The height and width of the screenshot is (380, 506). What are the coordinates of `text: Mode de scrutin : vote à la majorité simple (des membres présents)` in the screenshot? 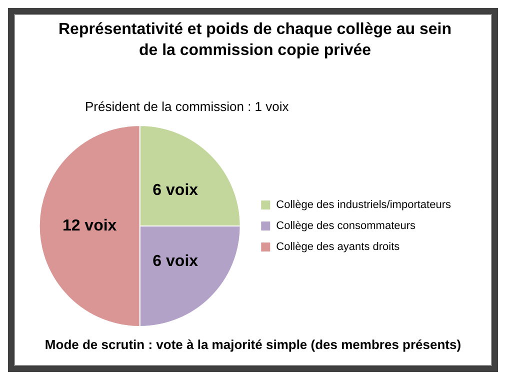 It's located at (253, 344).